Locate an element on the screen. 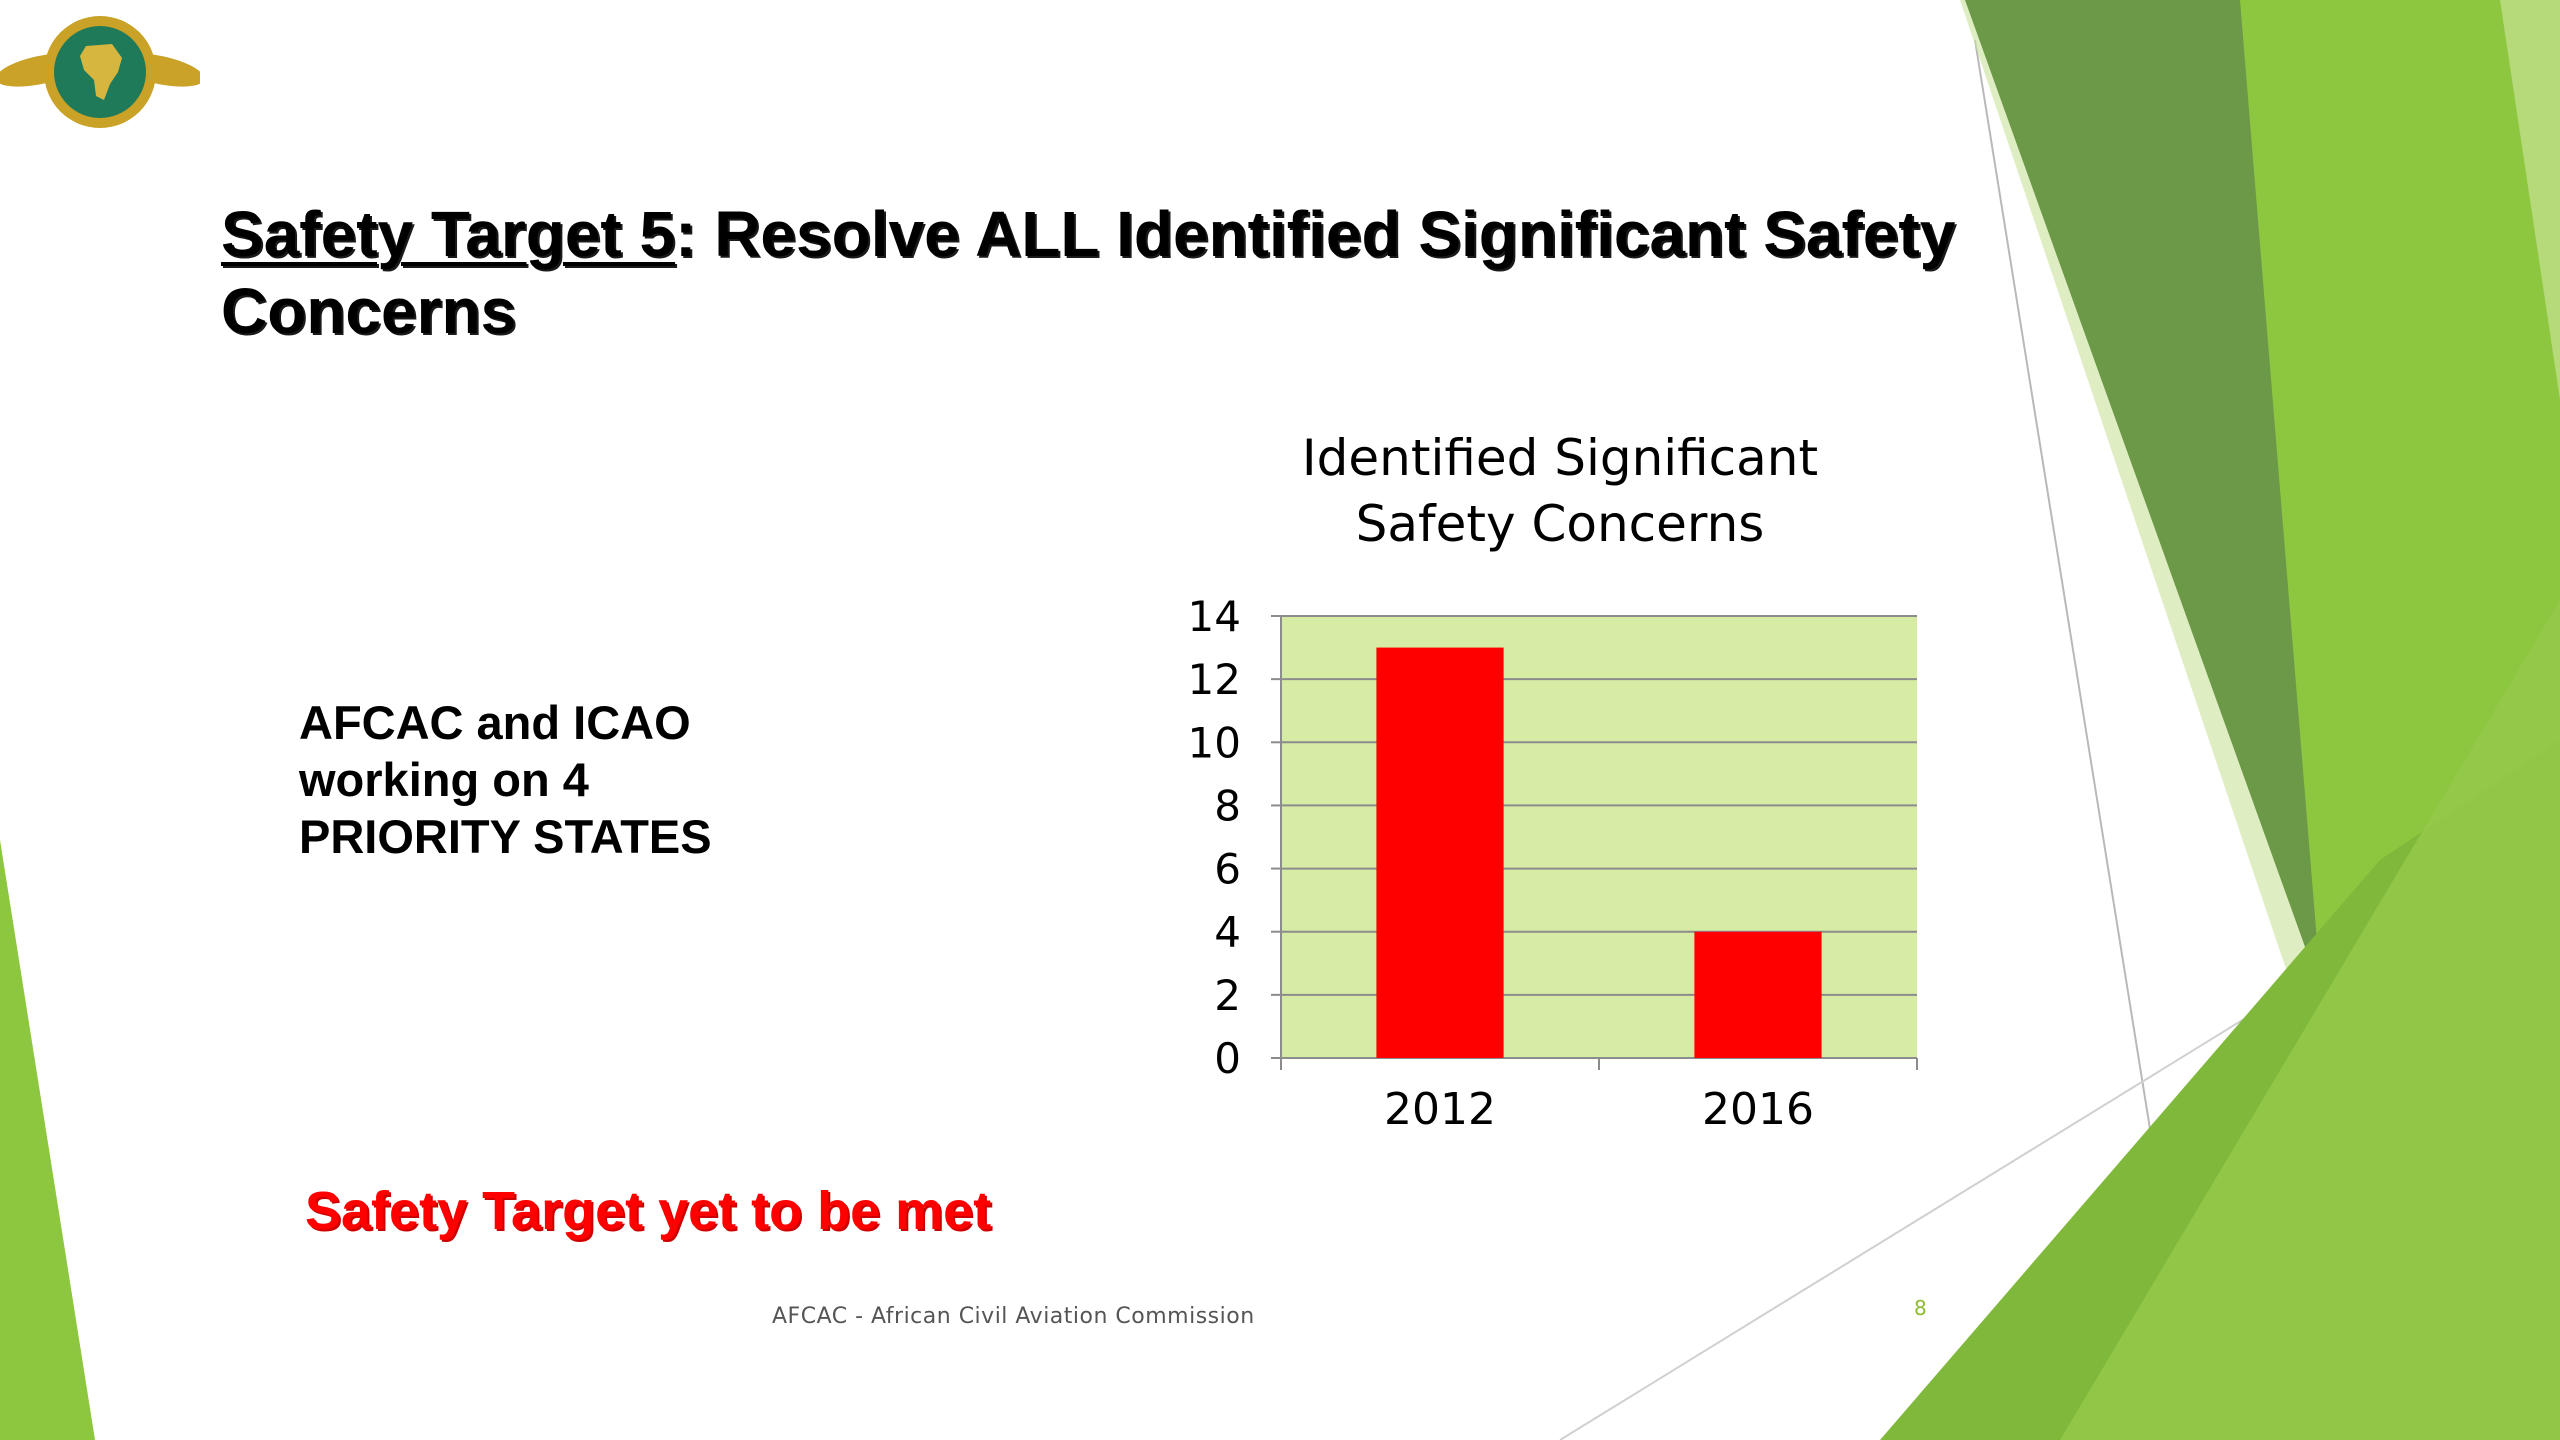 The image size is (2560, 1440). left-green-triangle is located at coordinates (47, 1140).